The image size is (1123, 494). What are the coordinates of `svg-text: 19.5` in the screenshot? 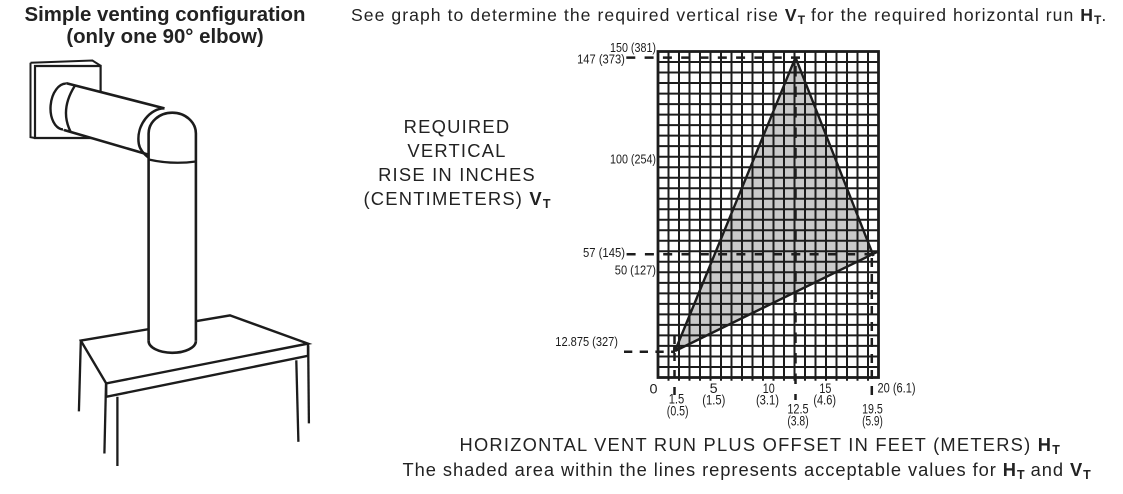 It's located at (872, 409).